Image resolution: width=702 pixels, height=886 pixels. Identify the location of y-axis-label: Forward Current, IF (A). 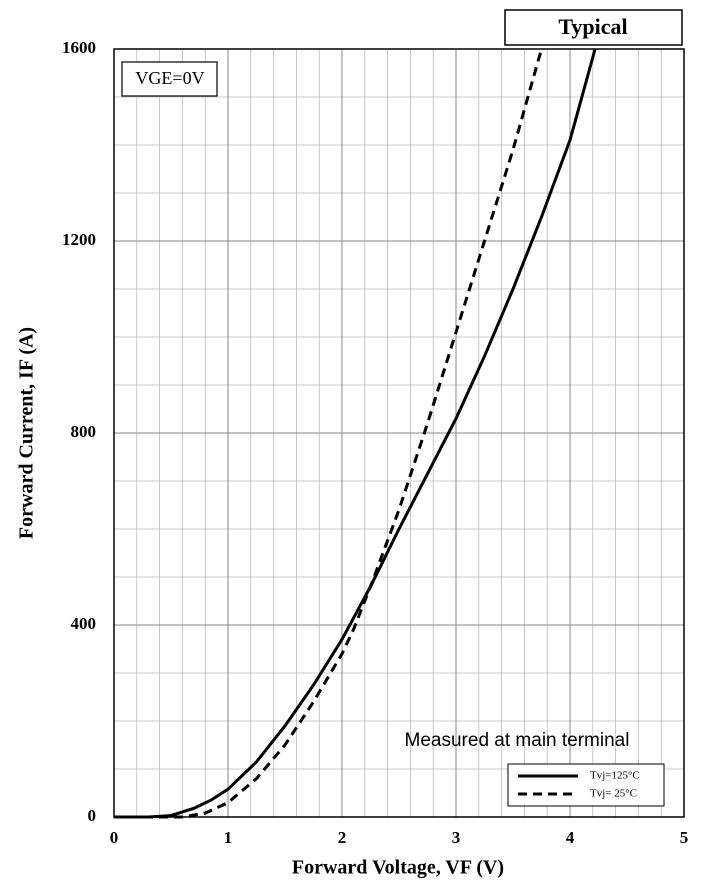
(27, 433).